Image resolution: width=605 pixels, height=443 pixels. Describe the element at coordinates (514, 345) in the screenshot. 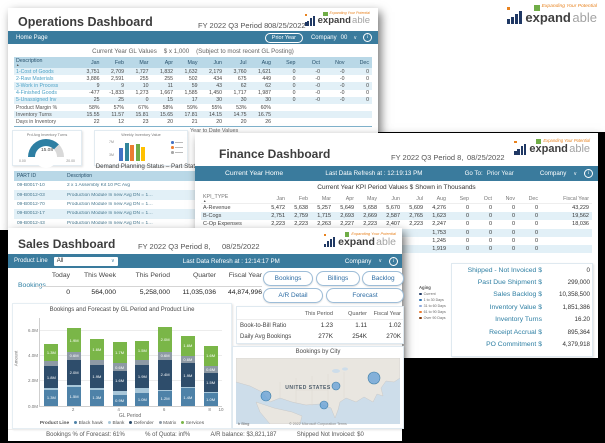

I see `kpi-label: PO Commitment $` at that location.